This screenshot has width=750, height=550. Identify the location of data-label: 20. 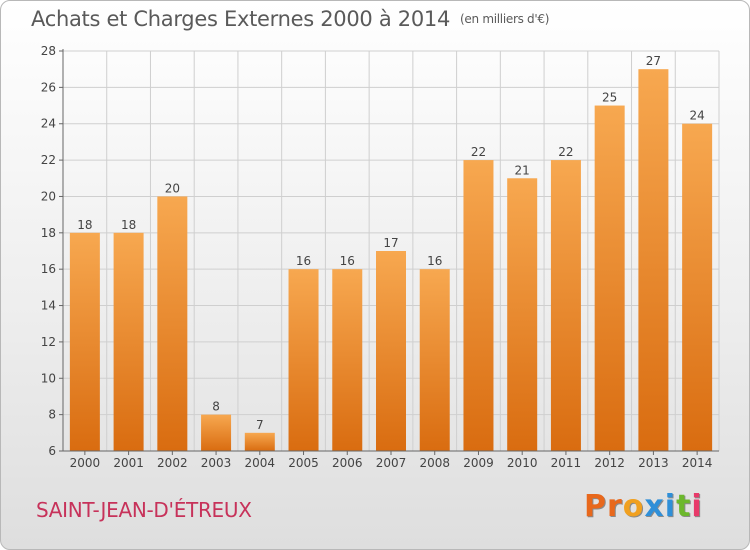
(172, 188).